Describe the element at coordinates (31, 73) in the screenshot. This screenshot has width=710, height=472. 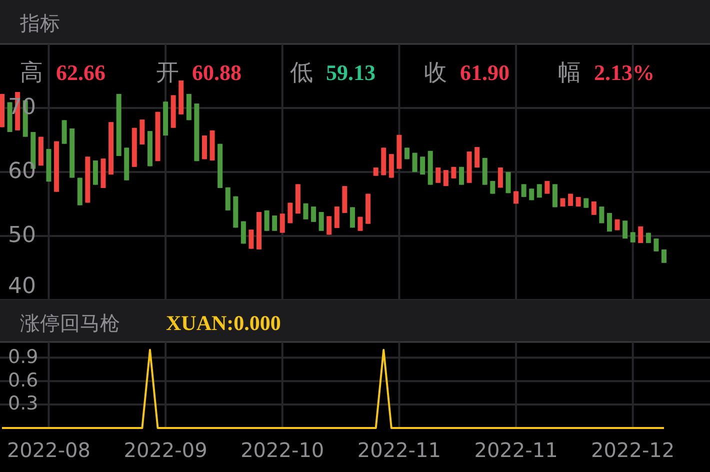
I see `annotation: 高` at that location.